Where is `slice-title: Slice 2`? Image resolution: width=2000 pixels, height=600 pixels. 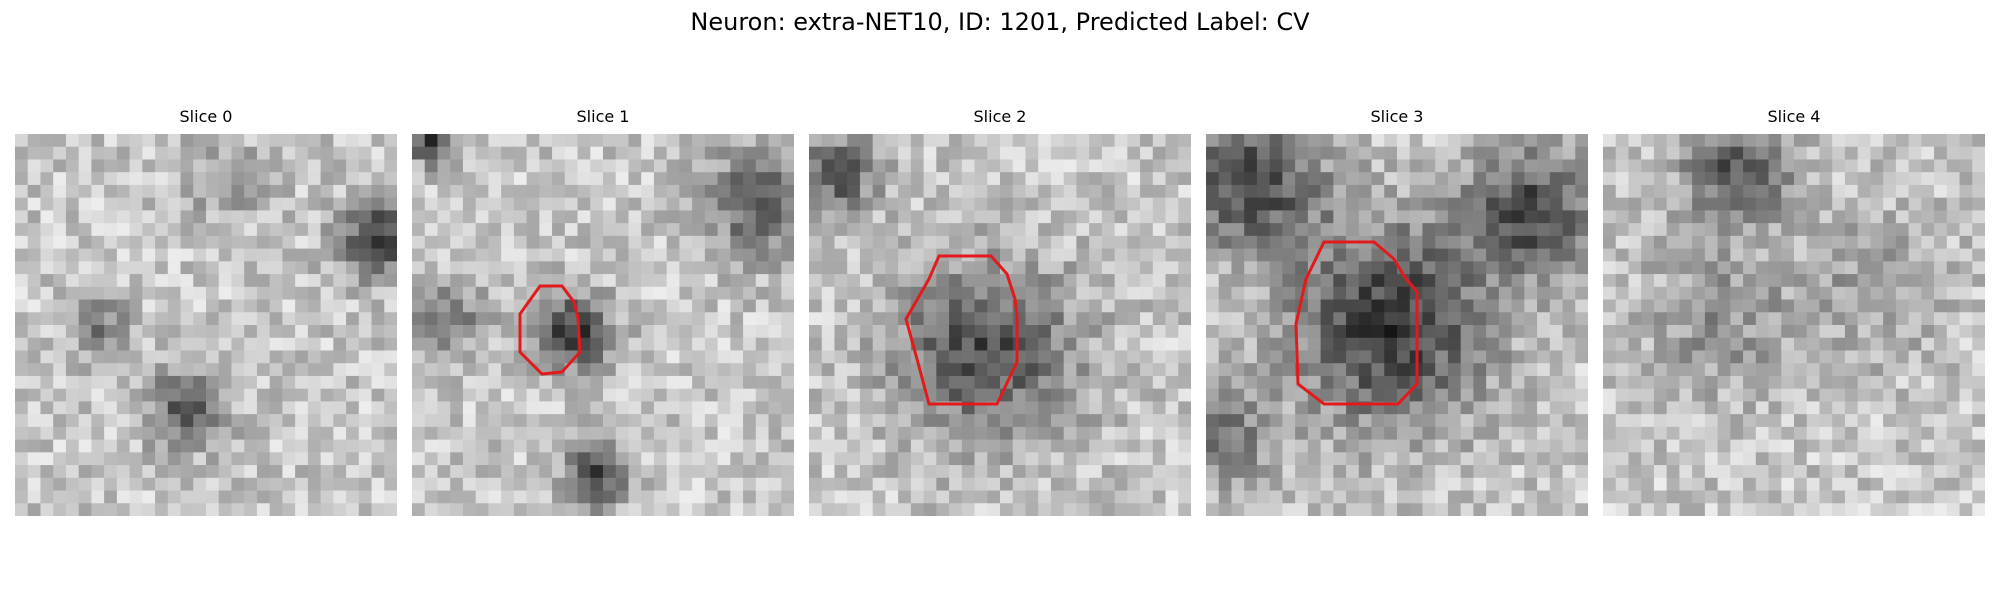 slice-title: Slice 2 is located at coordinates (1000, 116).